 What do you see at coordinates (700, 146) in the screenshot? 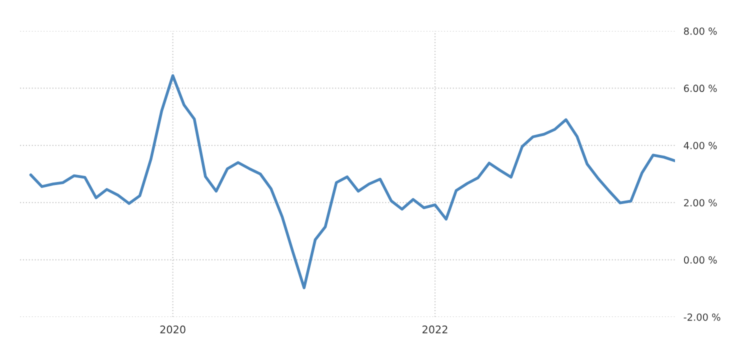
I see `y-tick-label: 4.00 %` at bounding box center [700, 146].